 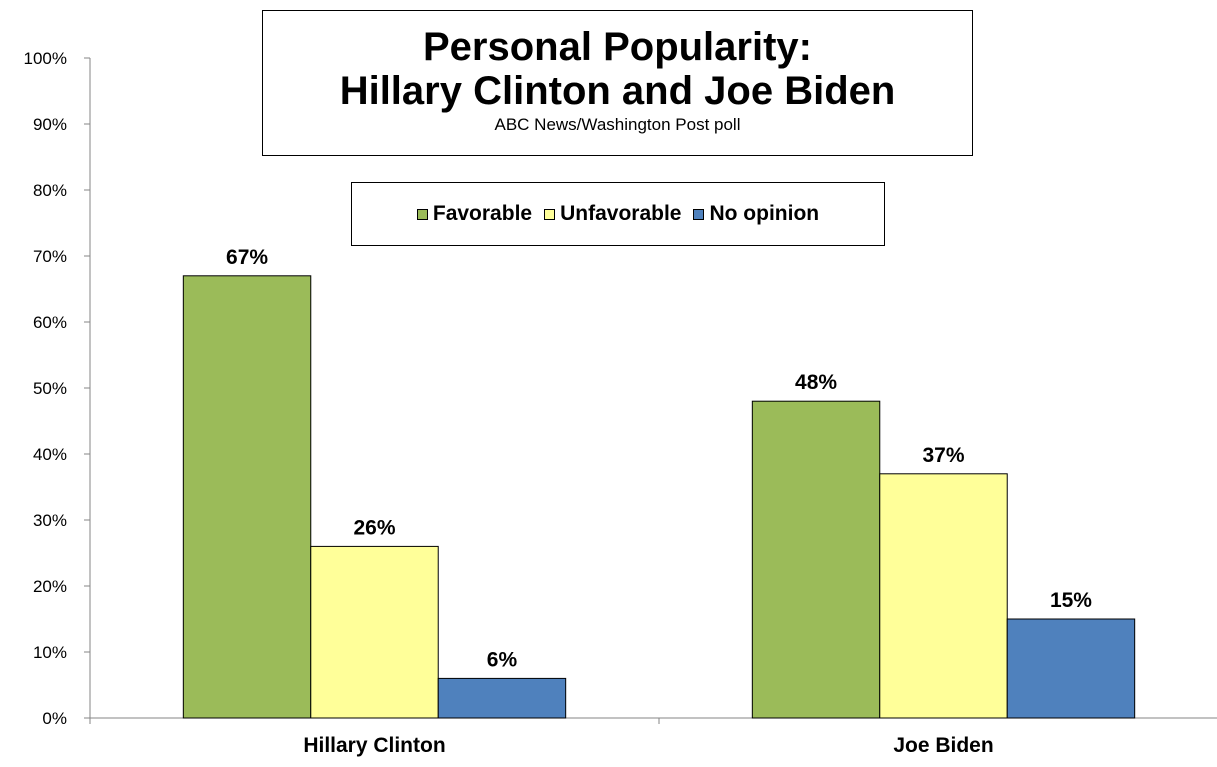 I want to click on y-tick-label: 60%, so click(x=50, y=322).